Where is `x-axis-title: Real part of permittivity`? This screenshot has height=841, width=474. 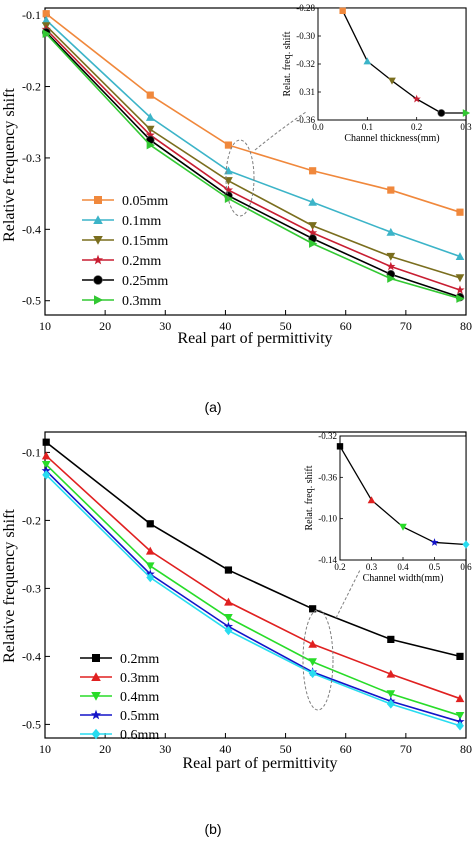
x-axis-title: Real part of permittivity is located at coordinates (259, 763).